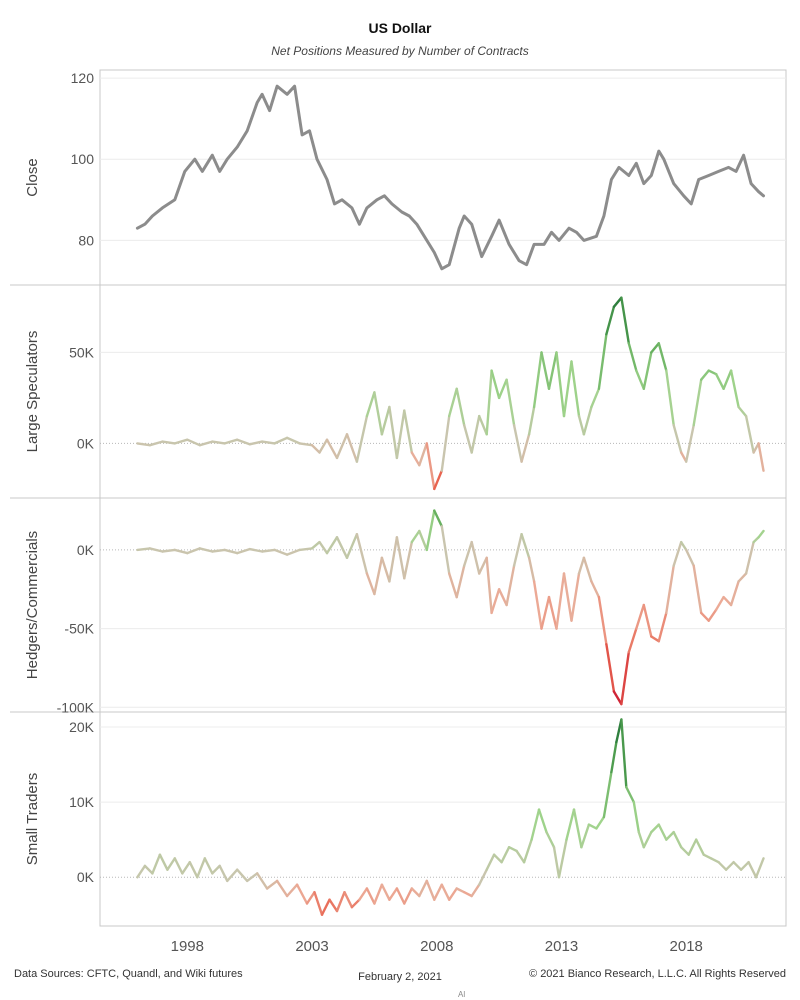  I want to click on y-axis-title: Small Traders, so click(32, 819).